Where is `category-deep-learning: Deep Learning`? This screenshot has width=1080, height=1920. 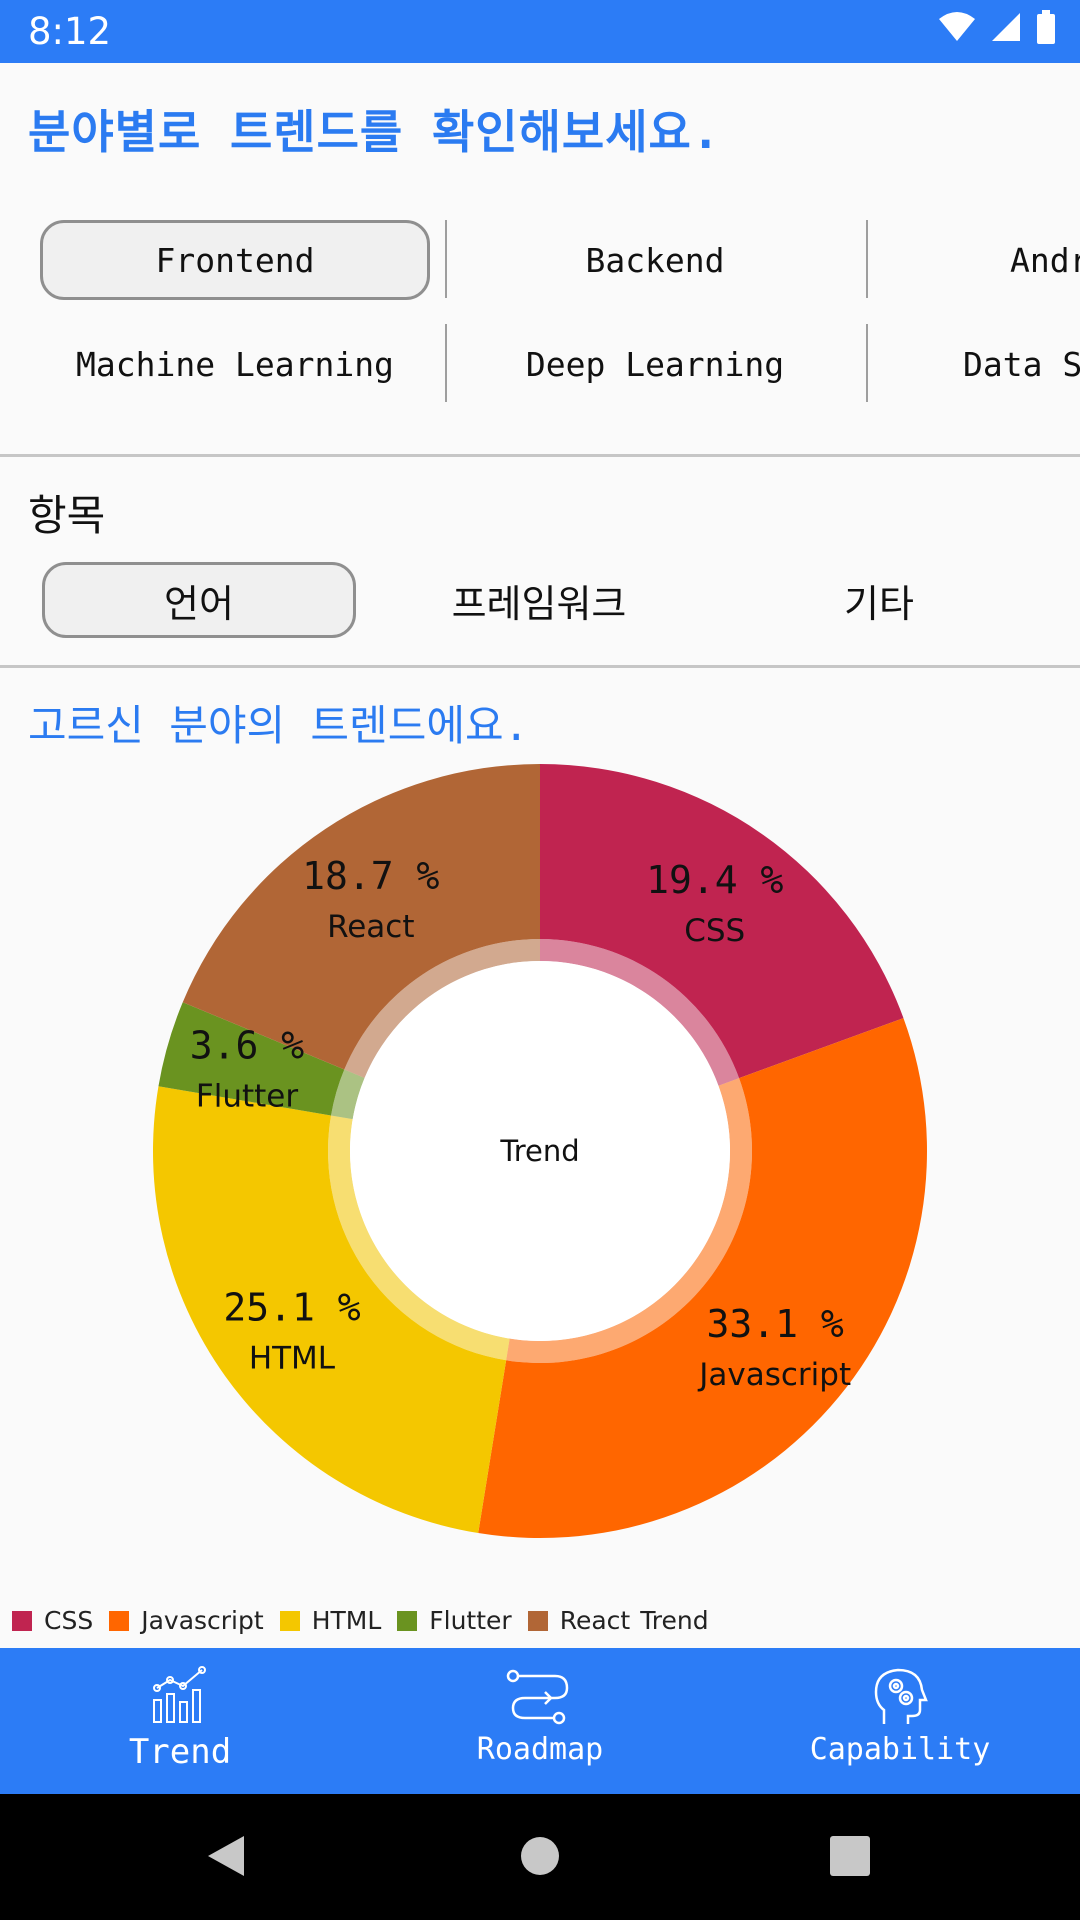 category-deep-learning: Deep Learning is located at coordinates (655, 364).